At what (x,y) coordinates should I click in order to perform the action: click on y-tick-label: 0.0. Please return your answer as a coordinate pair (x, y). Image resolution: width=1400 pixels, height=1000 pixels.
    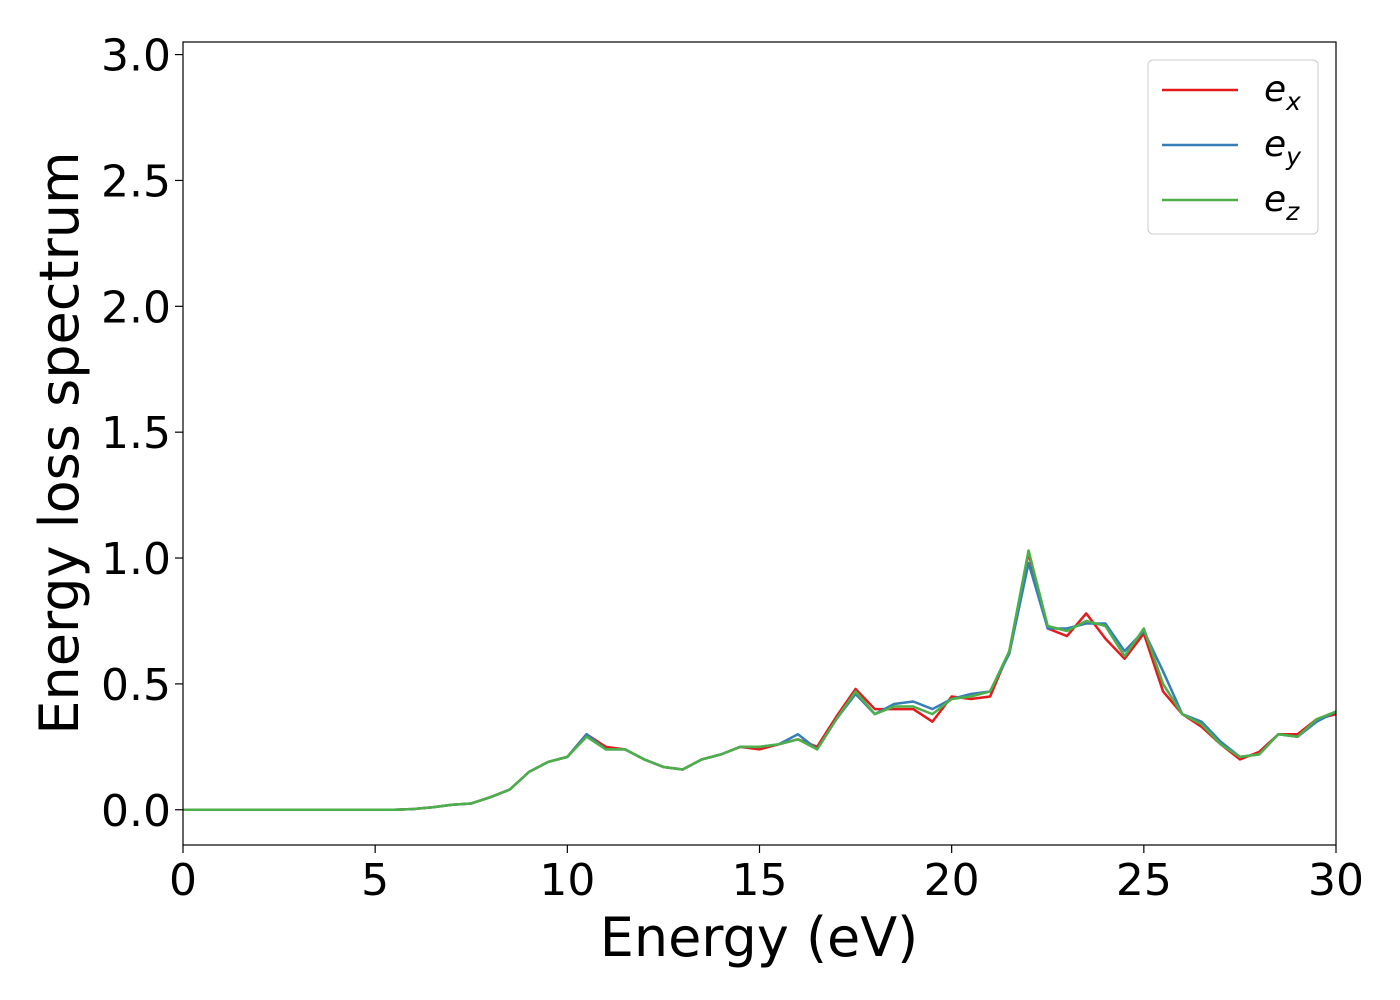
    Looking at the image, I should click on (136, 811).